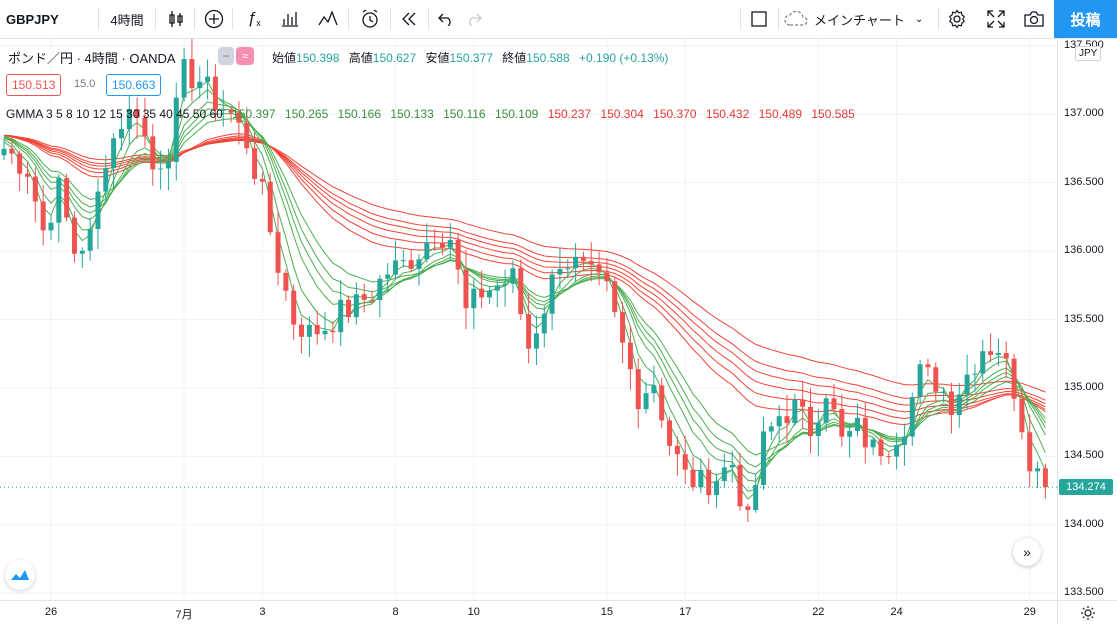 This screenshot has height=630, width=1117. Describe the element at coordinates (34, 85) in the screenshot. I see `sell-price-button: 150.513` at that location.